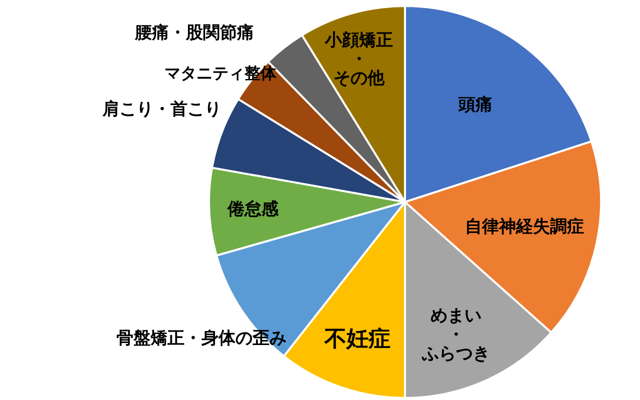  I want to click on slice-label: 肩こり・首こり, so click(162, 109).